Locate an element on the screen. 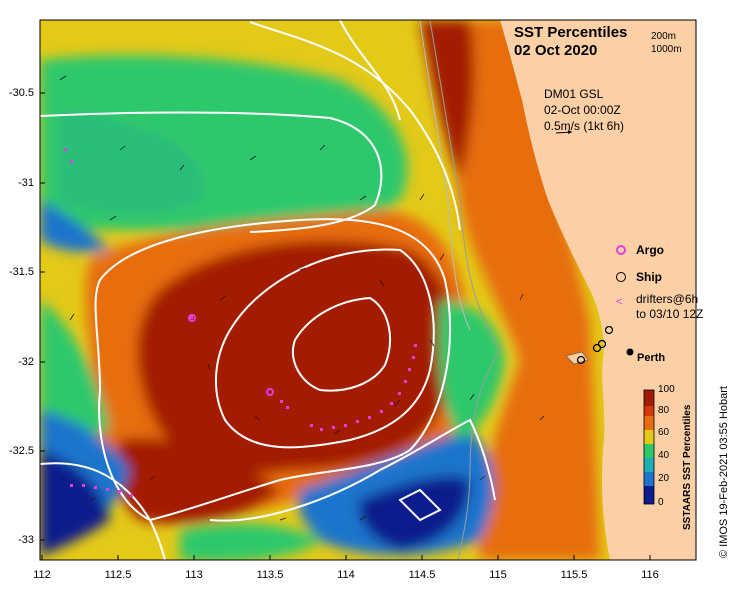 The width and height of the screenshot is (740, 592). drifter-legend-label: drifters@6h to 03/10 12Z is located at coordinates (669, 307).